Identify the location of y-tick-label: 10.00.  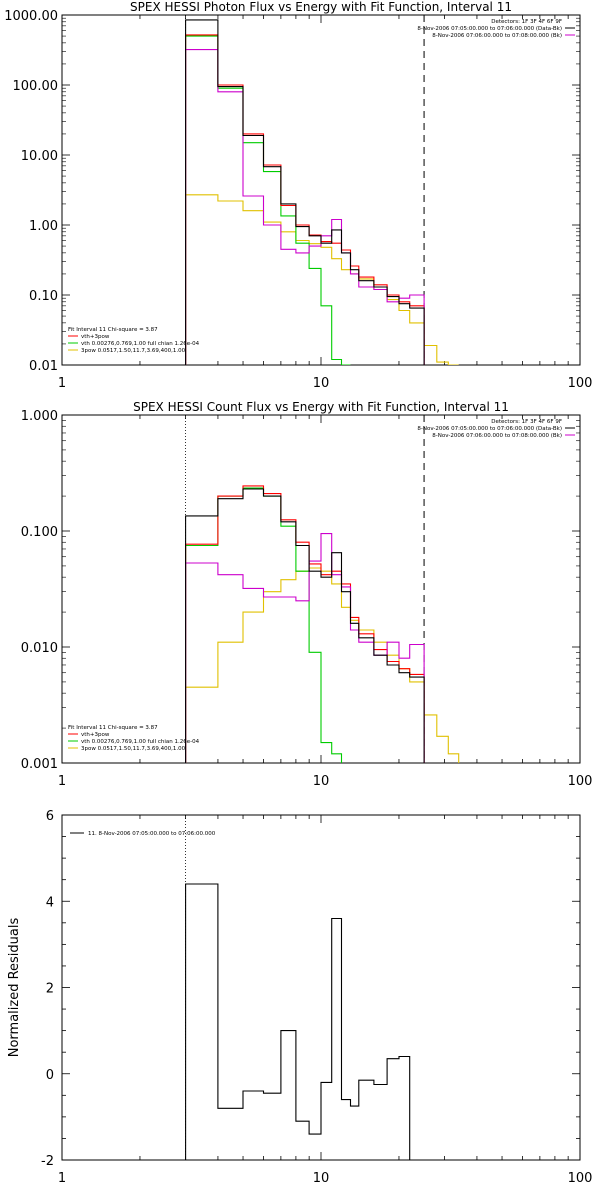
(39, 156).